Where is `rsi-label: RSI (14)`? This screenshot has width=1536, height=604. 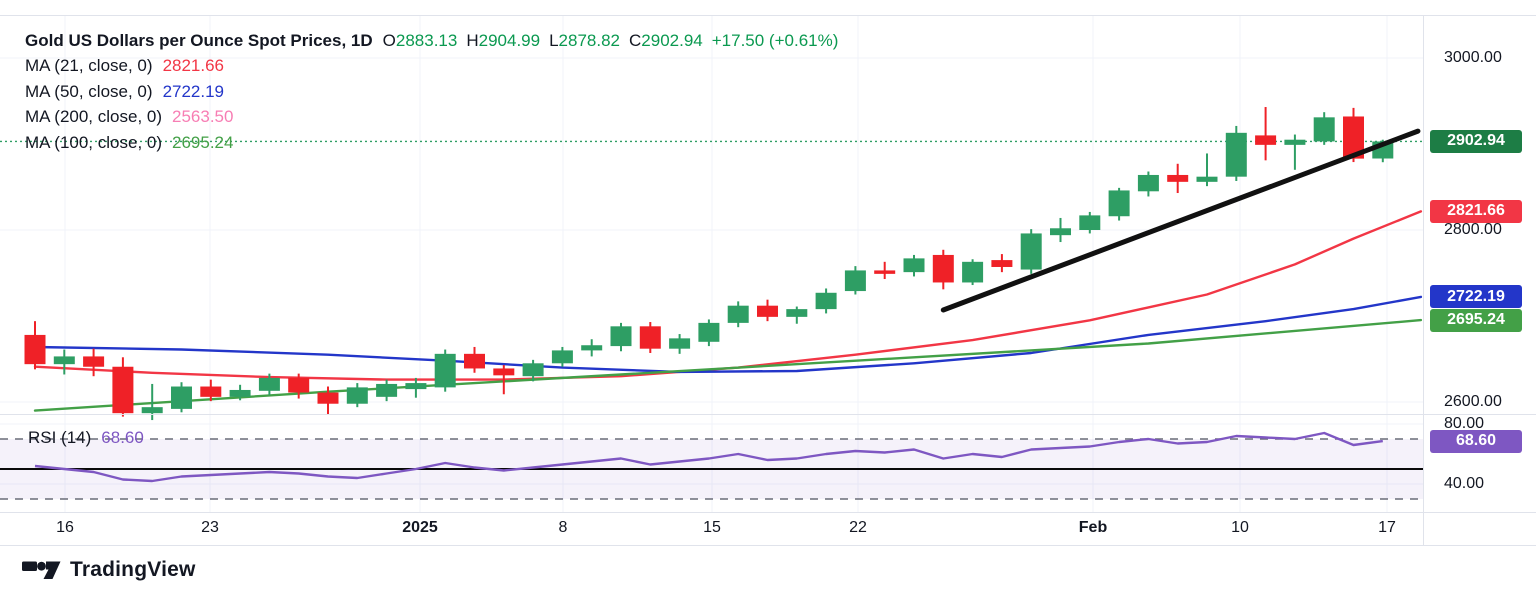
rsi-label: RSI (14) is located at coordinates (60, 437).